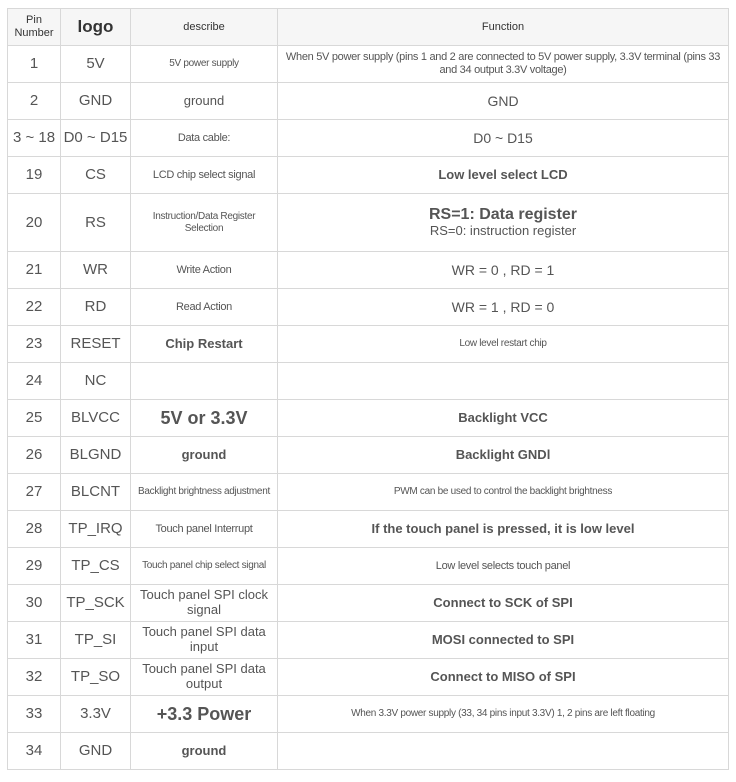 This screenshot has width=736, height=782. Describe the element at coordinates (95, 138) in the screenshot. I see `logo-cell: D0 ~ D15` at that location.